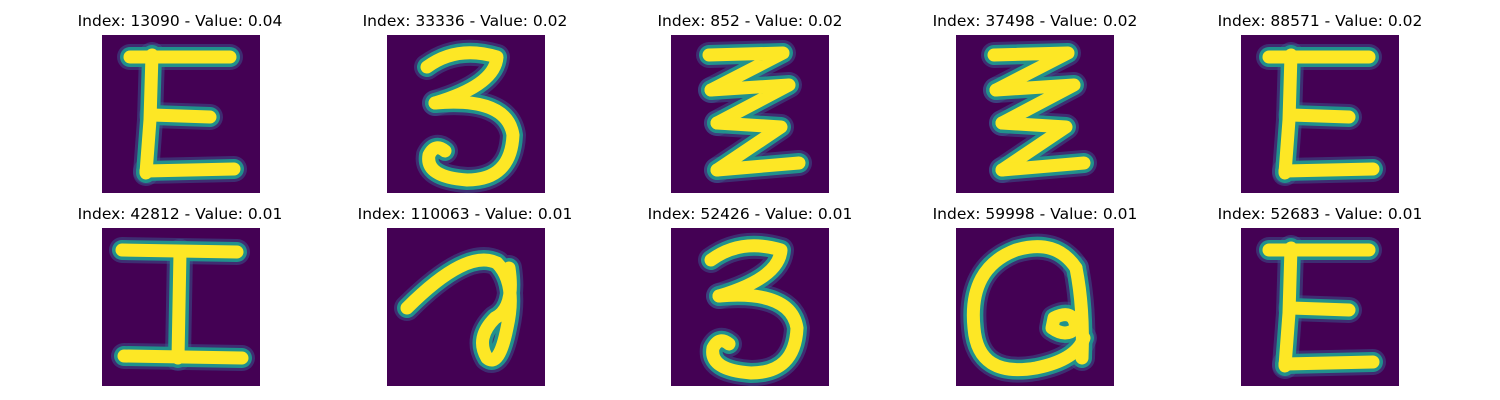 This screenshot has width=1500, height=400. What do you see at coordinates (1320, 214) in the screenshot?
I see `panel-title: Index: 52683 - Value: 0.01` at bounding box center [1320, 214].